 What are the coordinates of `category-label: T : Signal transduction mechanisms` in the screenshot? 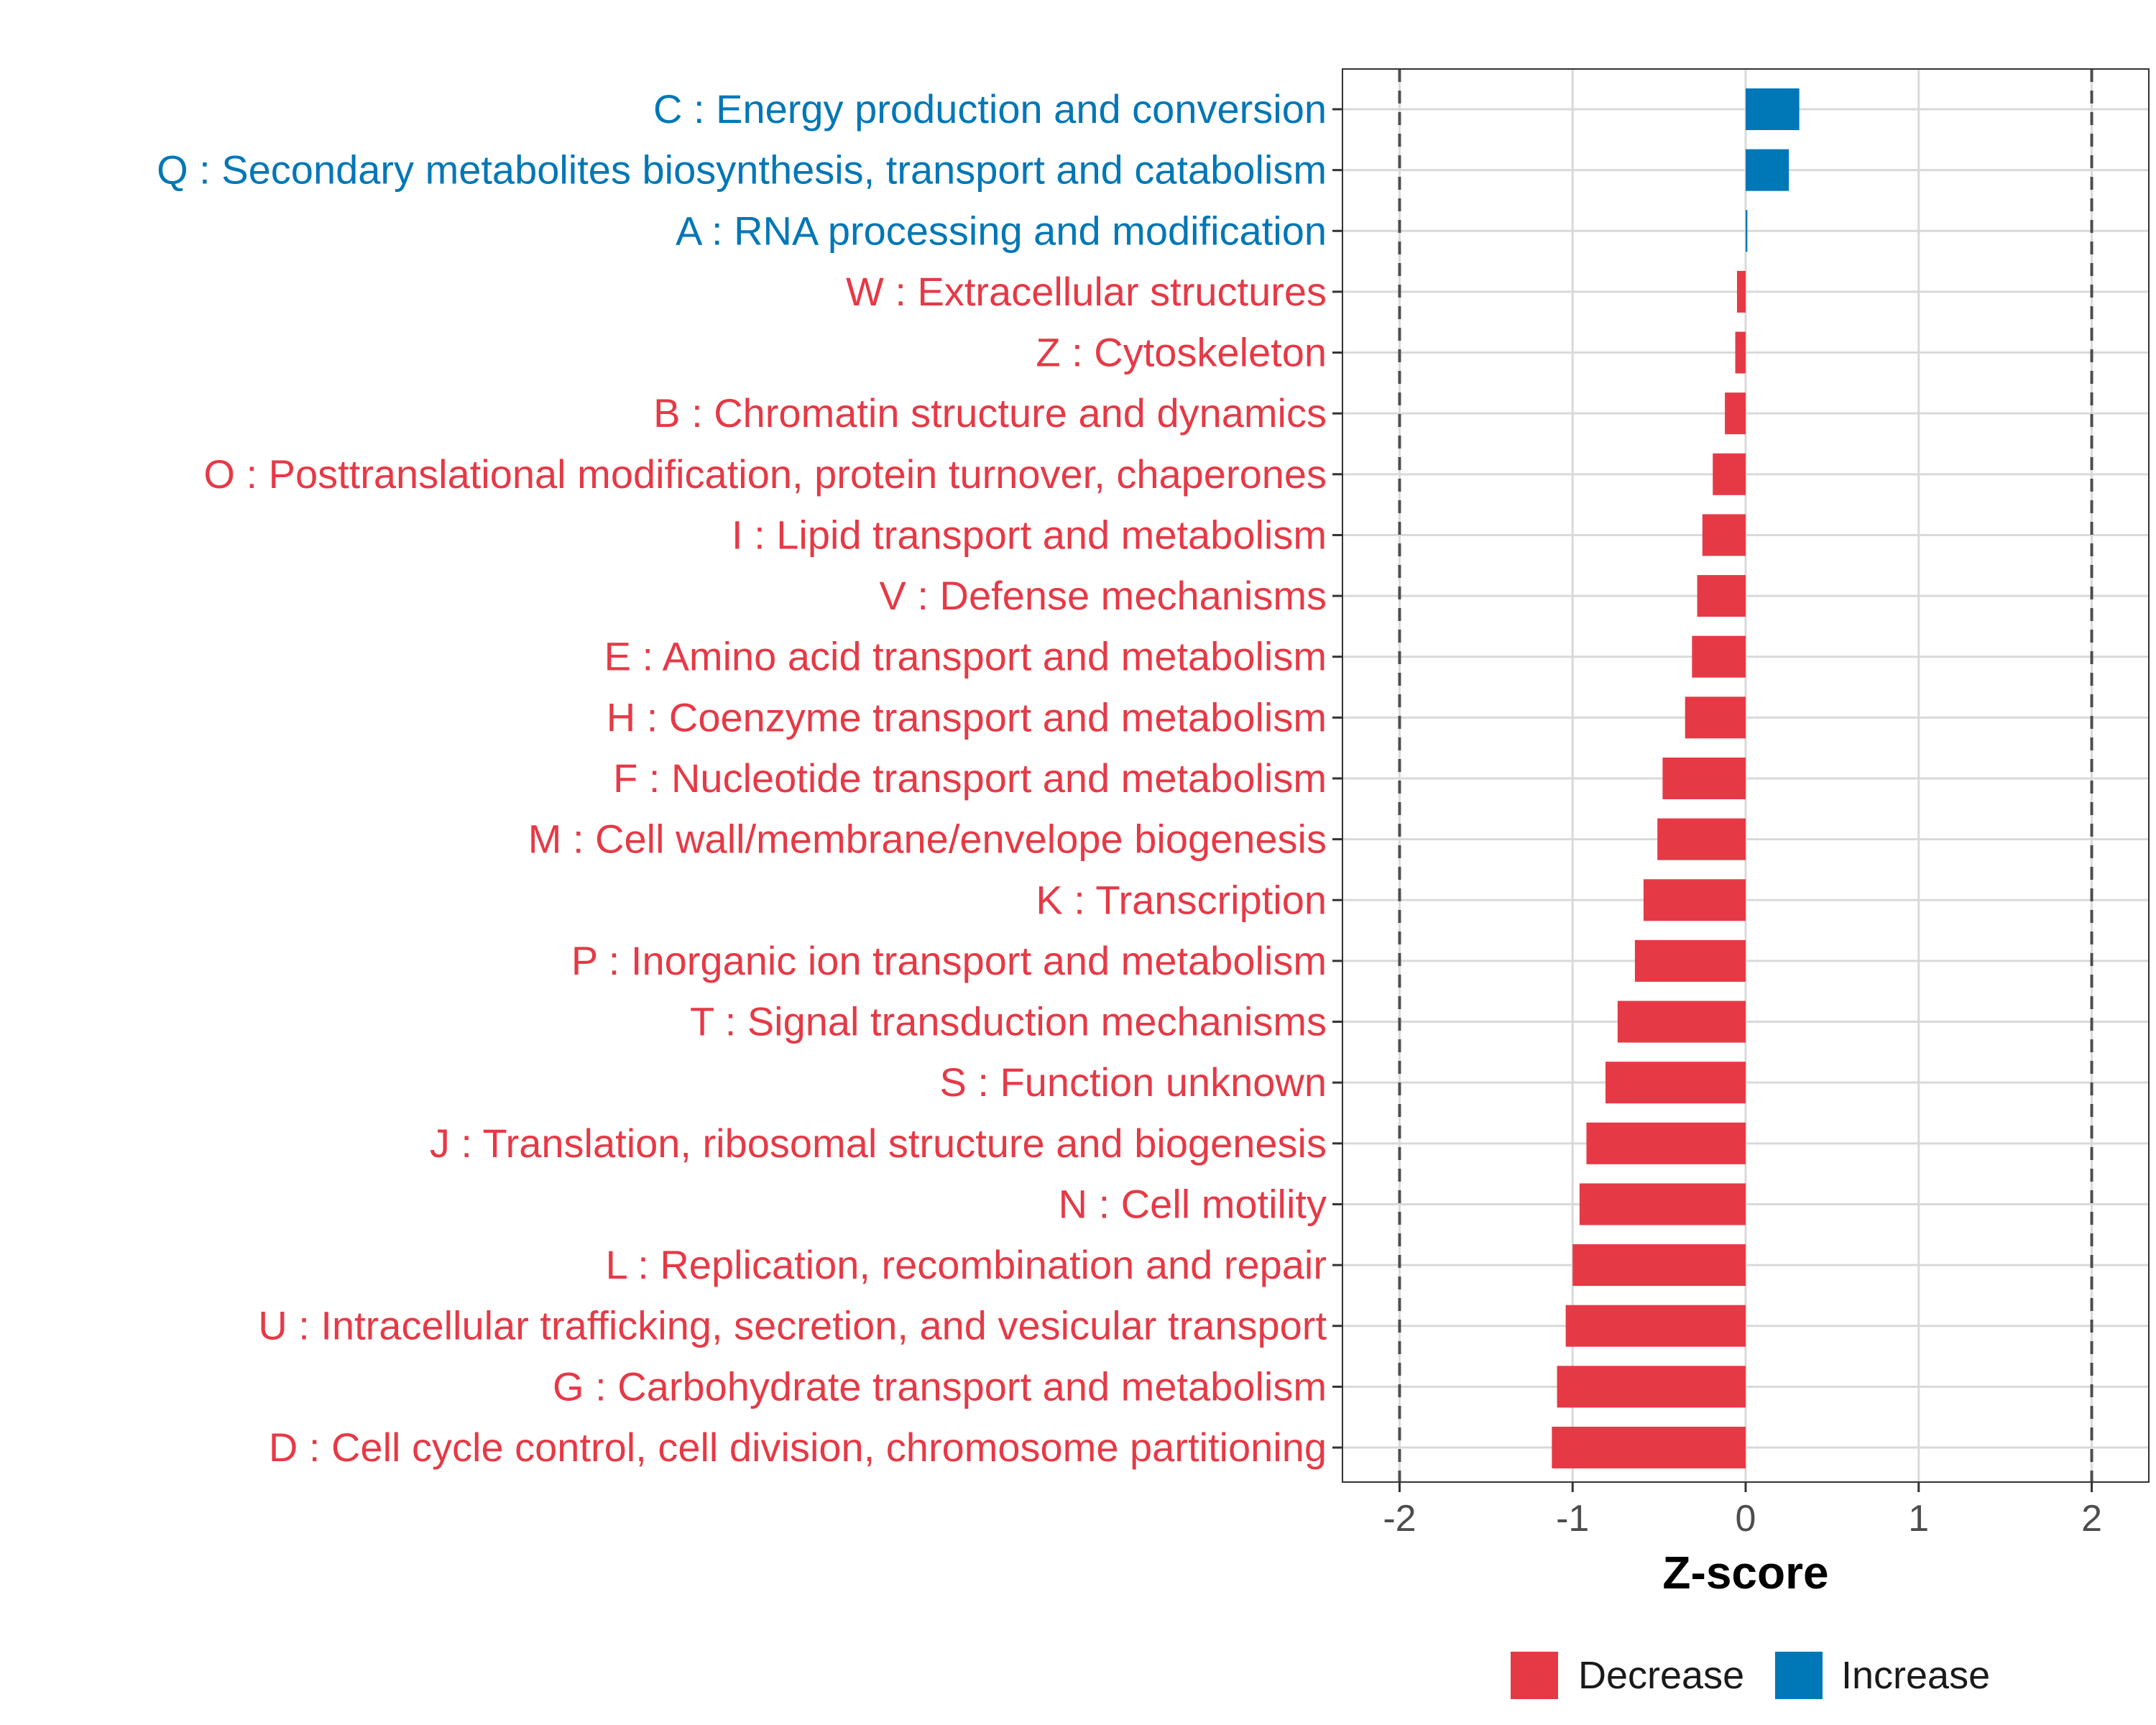 It's located at (1008, 1021).